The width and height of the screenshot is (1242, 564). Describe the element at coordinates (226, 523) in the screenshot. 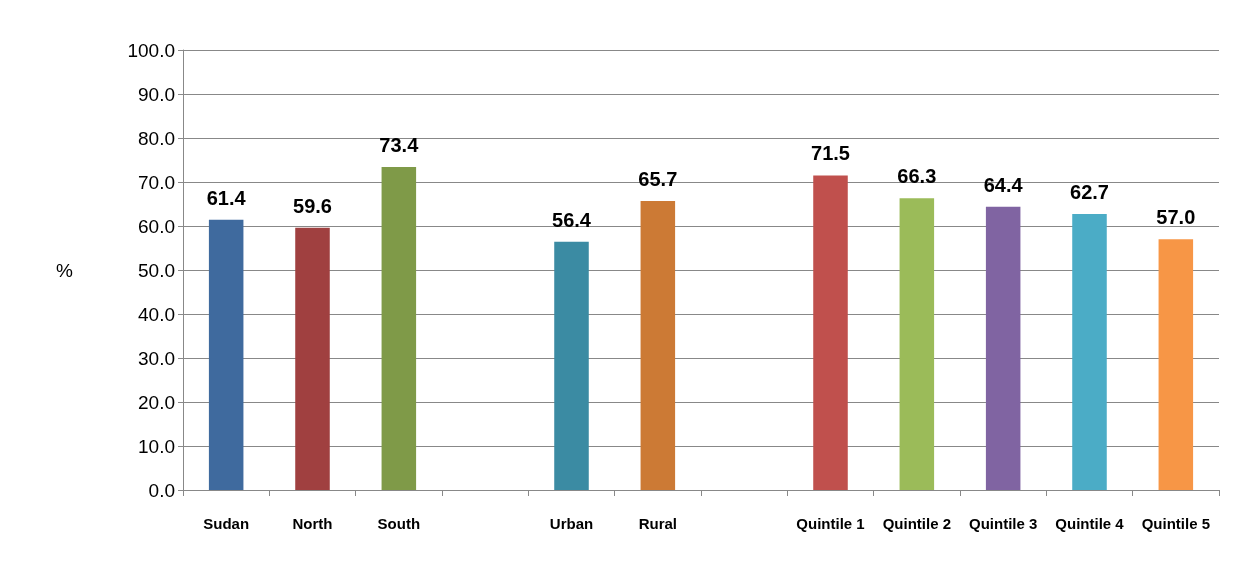

I see `x-tick-label: Sudan` at that location.